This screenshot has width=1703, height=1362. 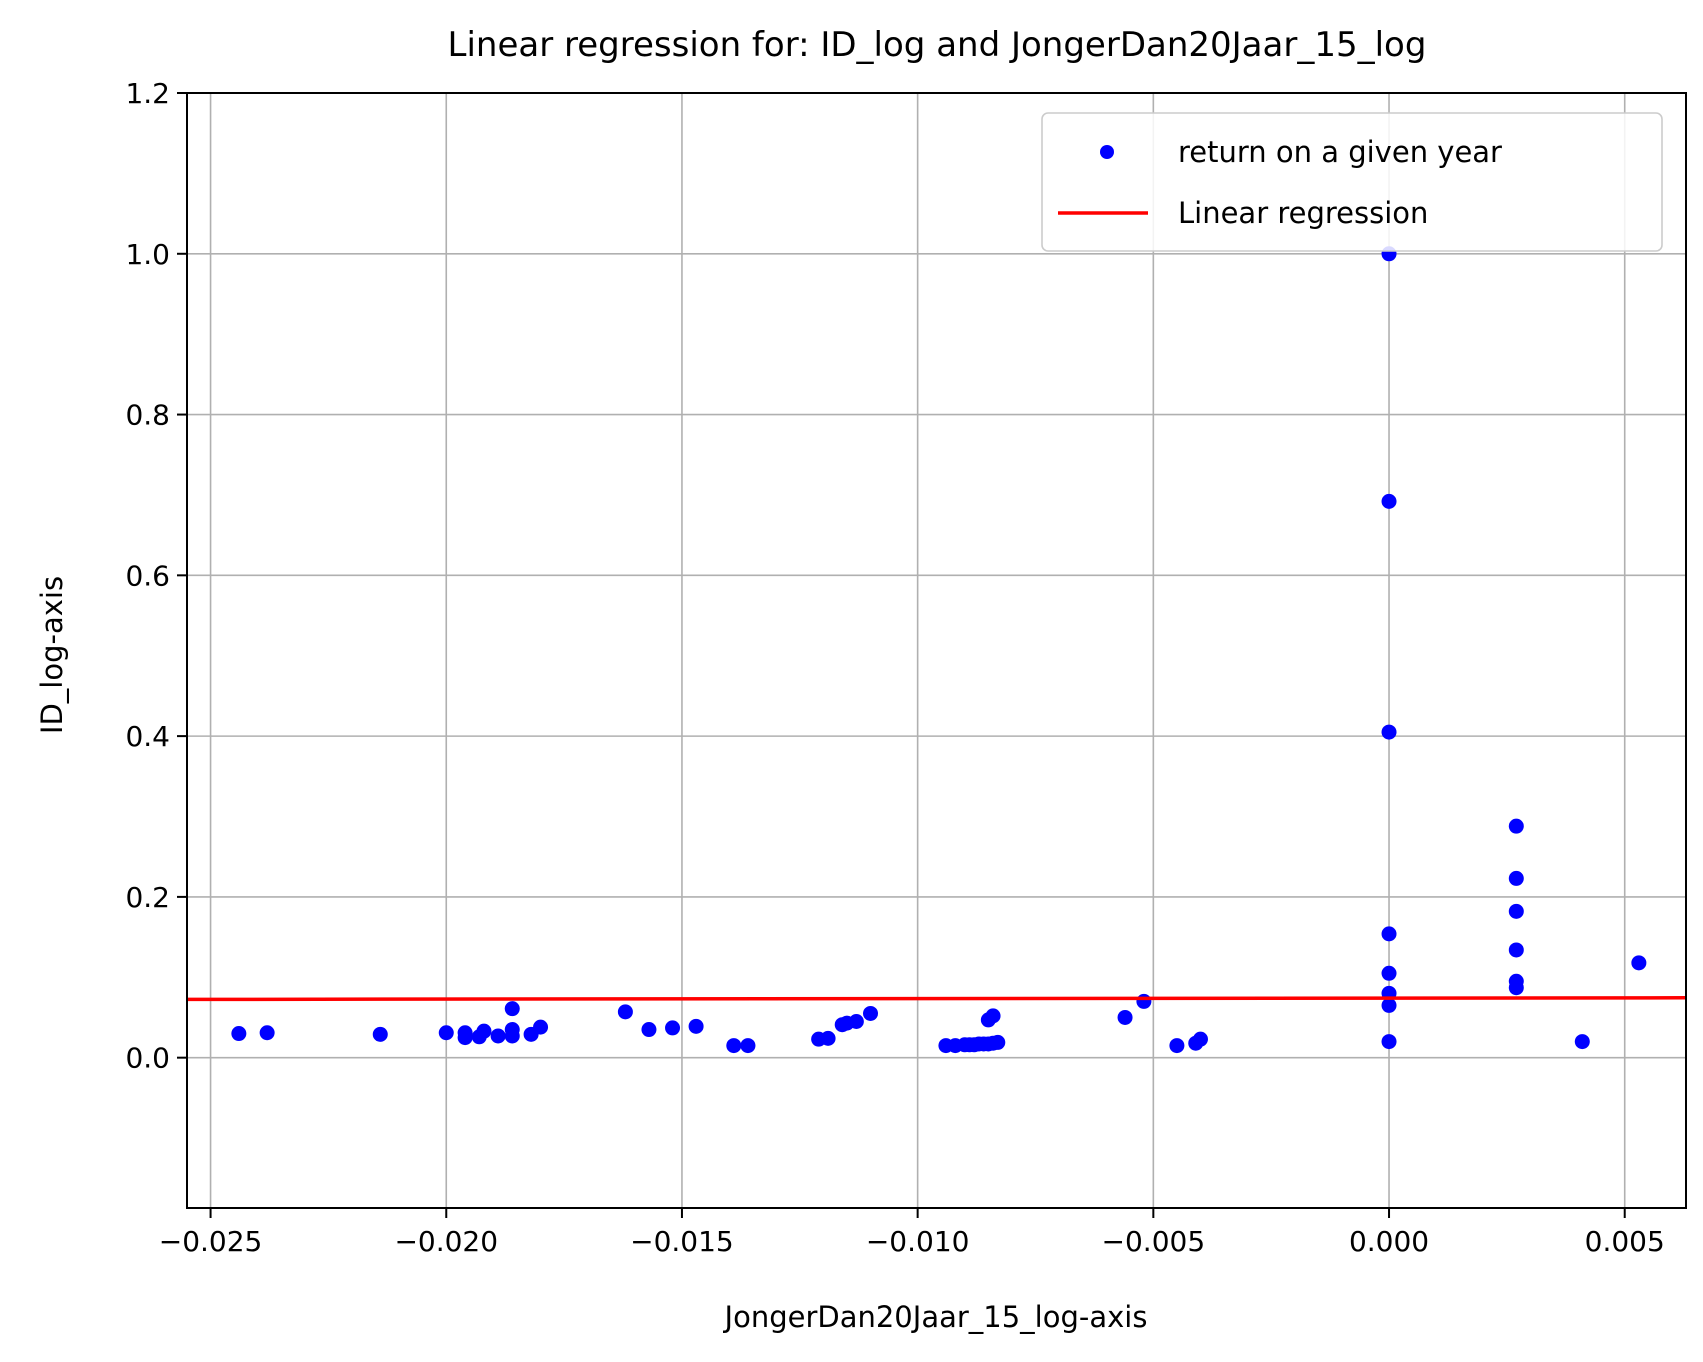 What do you see at coordinates (682, 1241) in the screenshot?
I see `x-tick-label: −0.015` at bounding box center [682, 1241].